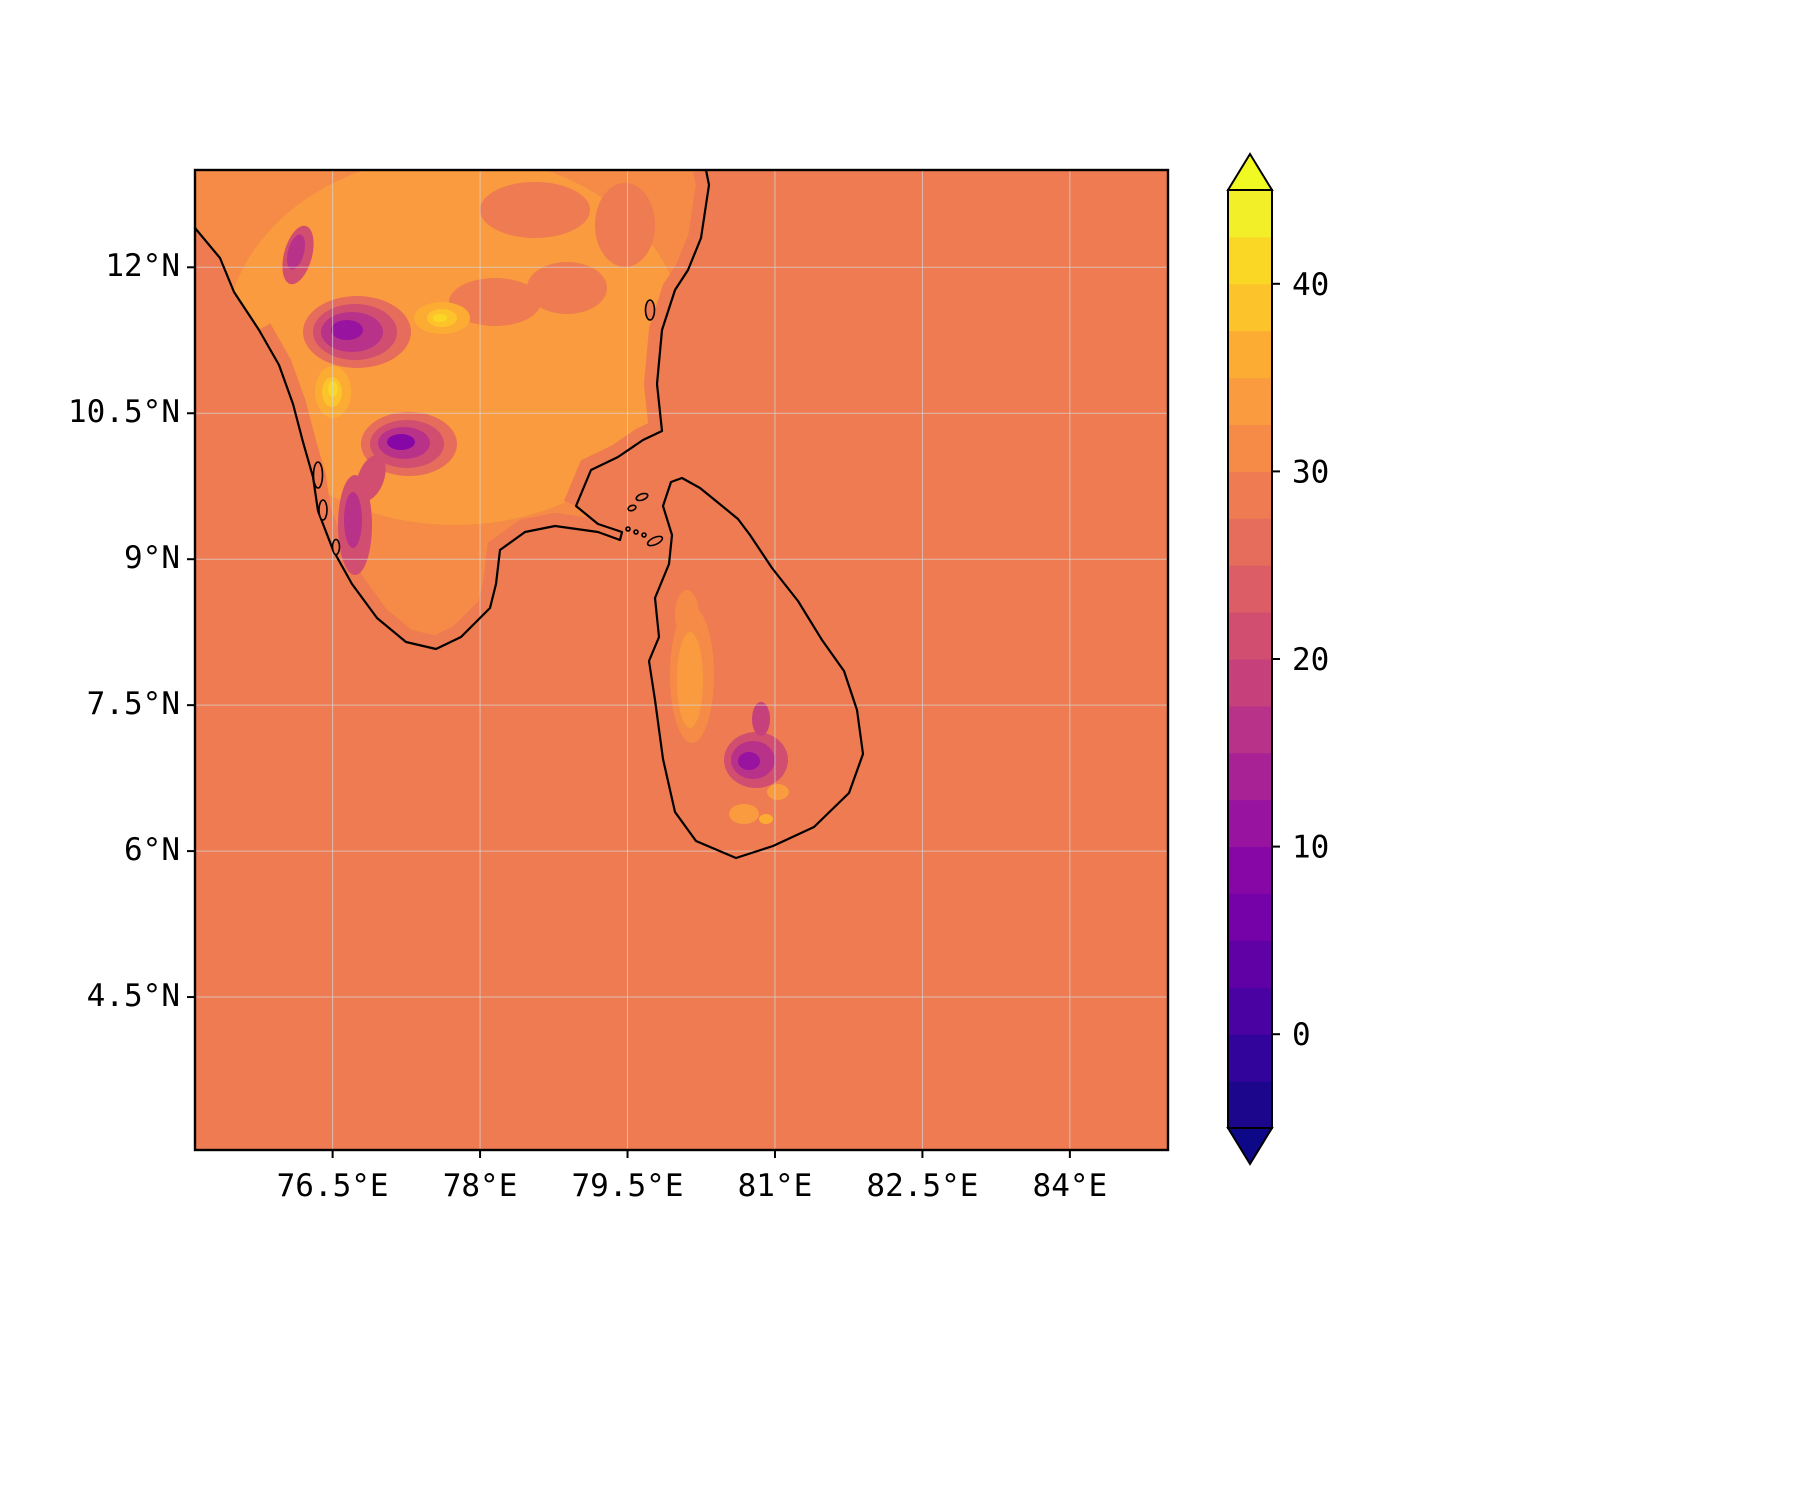  I want to click on x-tick-label: 76.5°E, so click(332, 1186).